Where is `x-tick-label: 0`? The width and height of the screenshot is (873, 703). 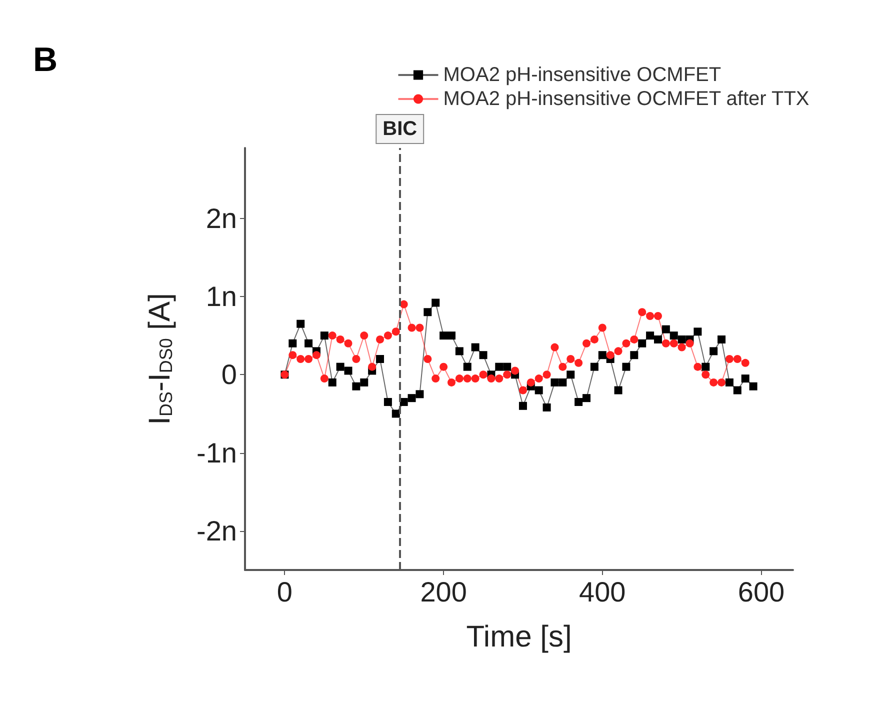
x-tick-label: 0 is located at coordinates (284, 592).